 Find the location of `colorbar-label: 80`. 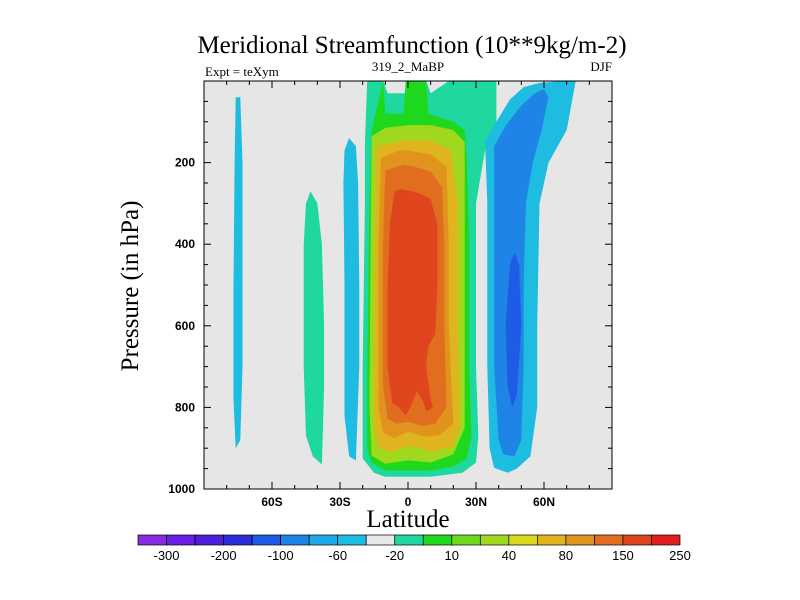

colorbar-label: 80 is located at coordinates (566, 555).